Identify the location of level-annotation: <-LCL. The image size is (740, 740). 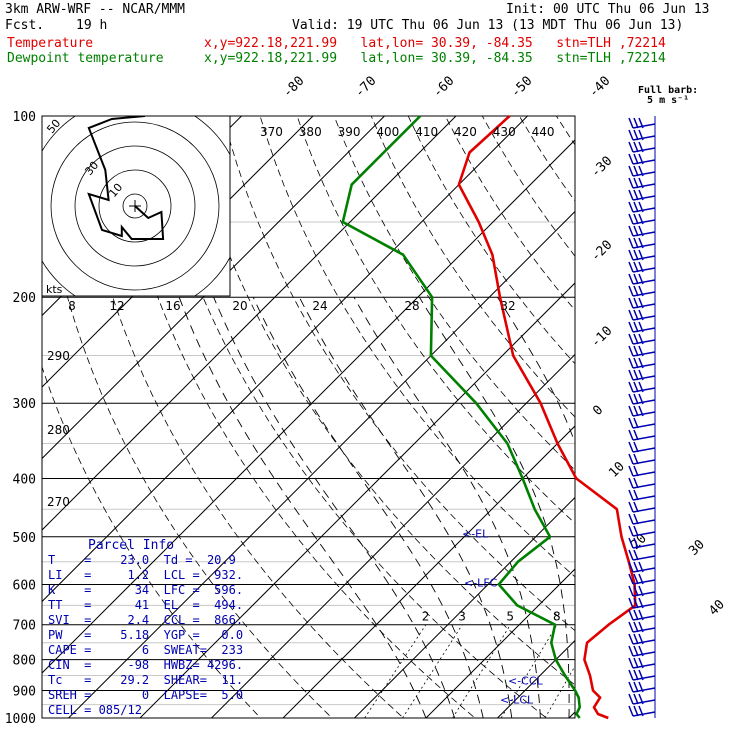
(517, 700).